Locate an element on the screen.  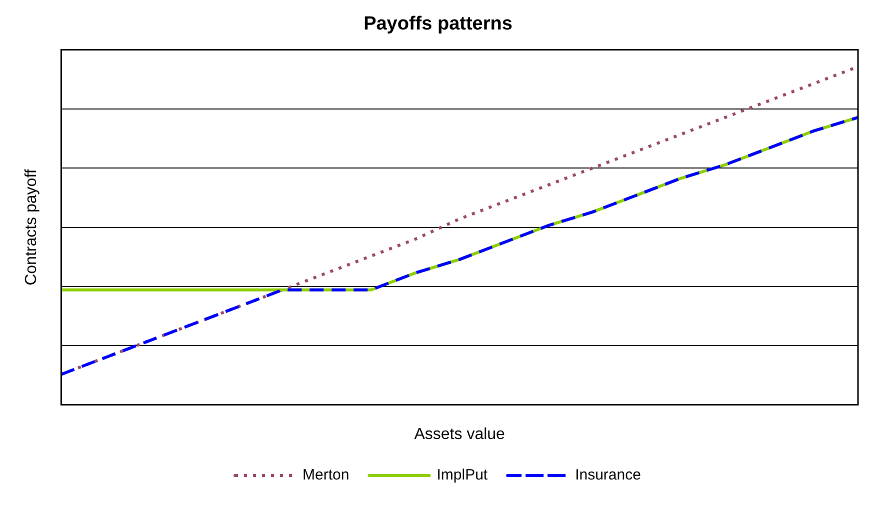
legend-label: Insurance is located at coordinates (608, 475).